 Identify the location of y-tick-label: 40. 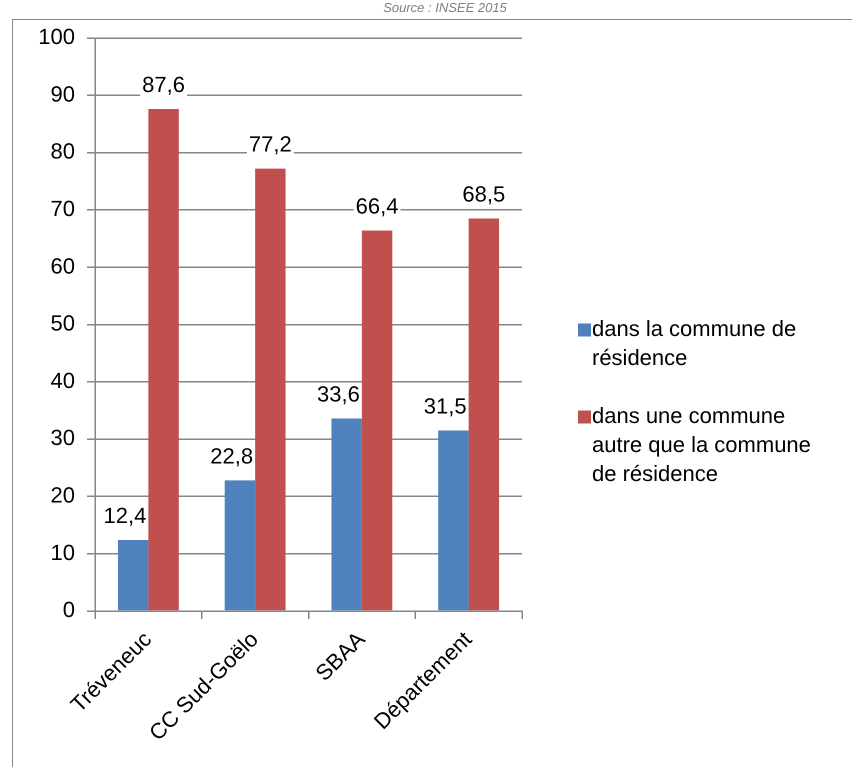
(62, 380).